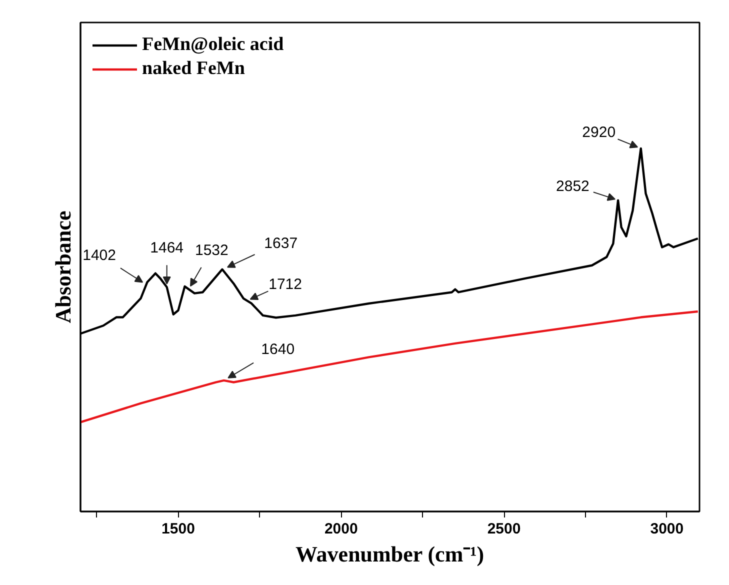 This screenshot has width=729, height=585. I want to click on annotation: 2920, so click(599, 132).